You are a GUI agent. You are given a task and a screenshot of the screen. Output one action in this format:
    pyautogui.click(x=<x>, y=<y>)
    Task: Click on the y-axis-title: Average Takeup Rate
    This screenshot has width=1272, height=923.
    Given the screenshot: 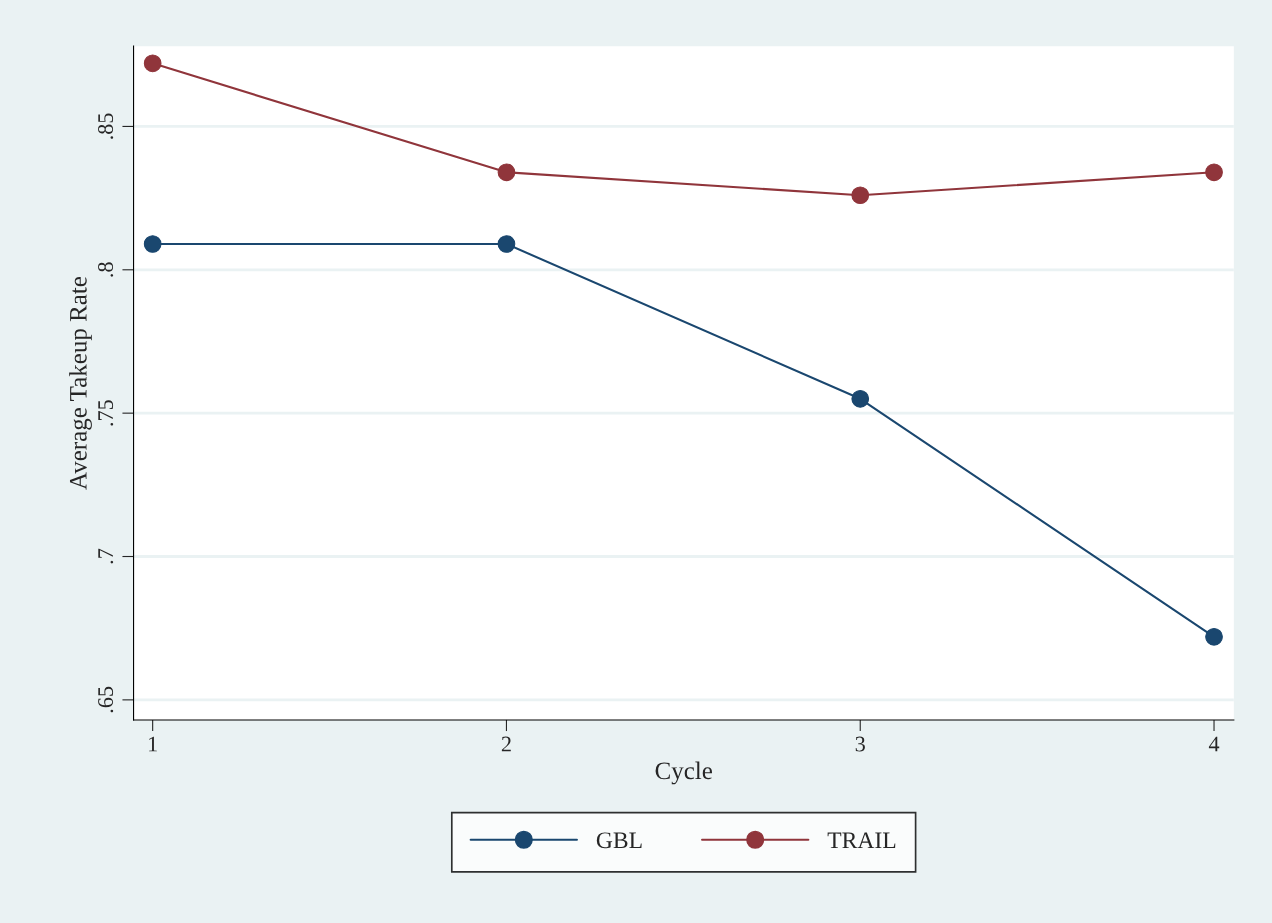 What is the action you would take?
    pyautogui.click(x=80, y=383)
    